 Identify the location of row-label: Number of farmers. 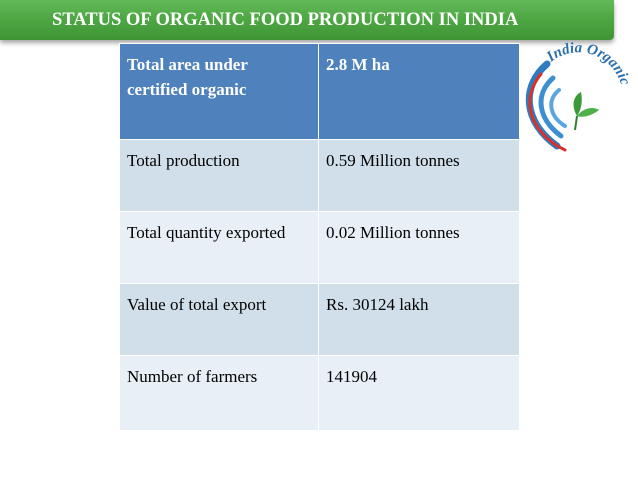
(219, 393).